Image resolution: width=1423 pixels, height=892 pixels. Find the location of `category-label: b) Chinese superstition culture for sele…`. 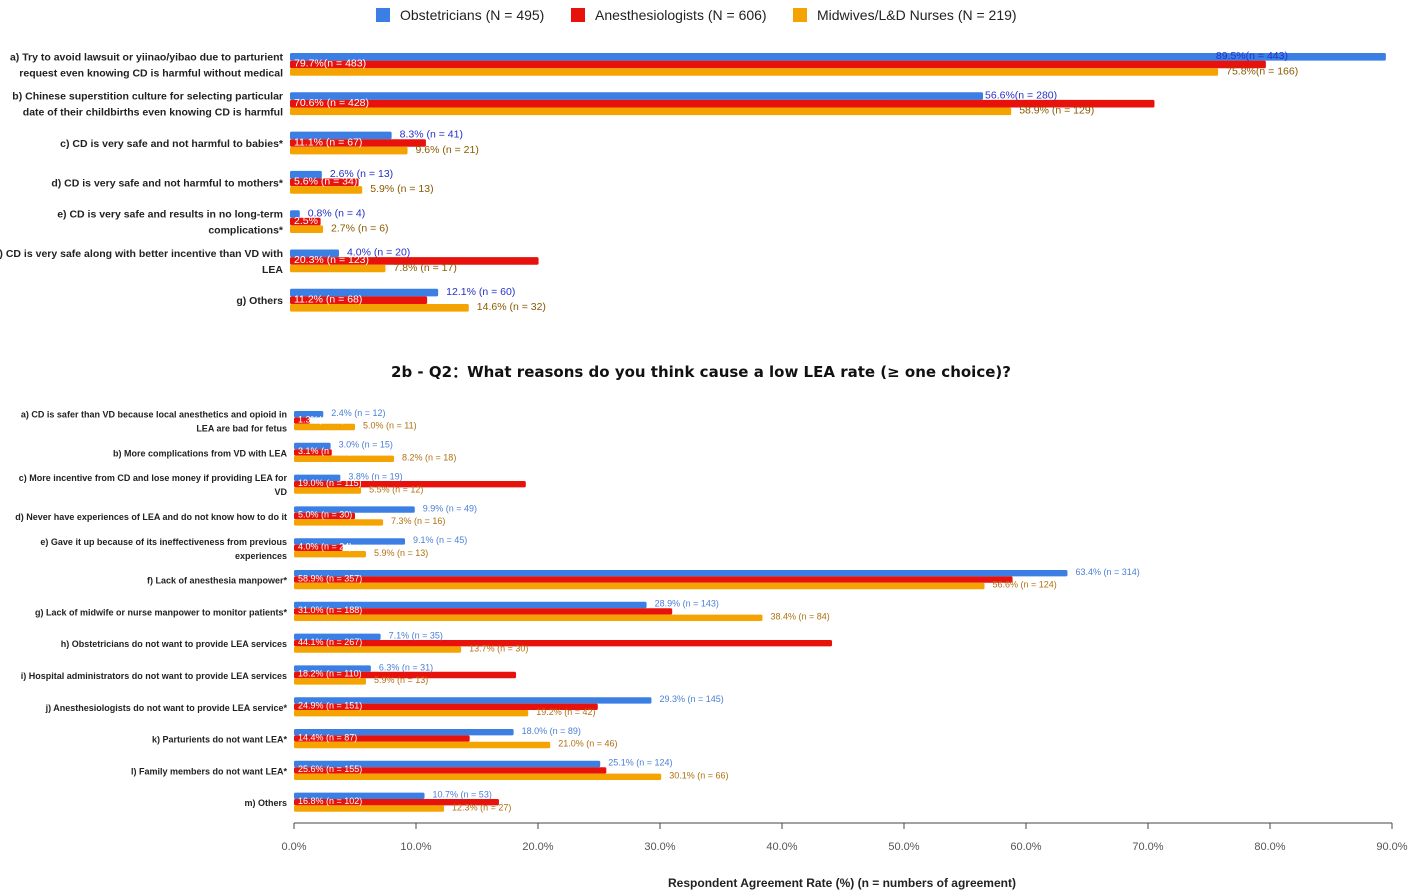

category-label: b) Chinese superstition culture for sele… is located at coordinates (147, 97).